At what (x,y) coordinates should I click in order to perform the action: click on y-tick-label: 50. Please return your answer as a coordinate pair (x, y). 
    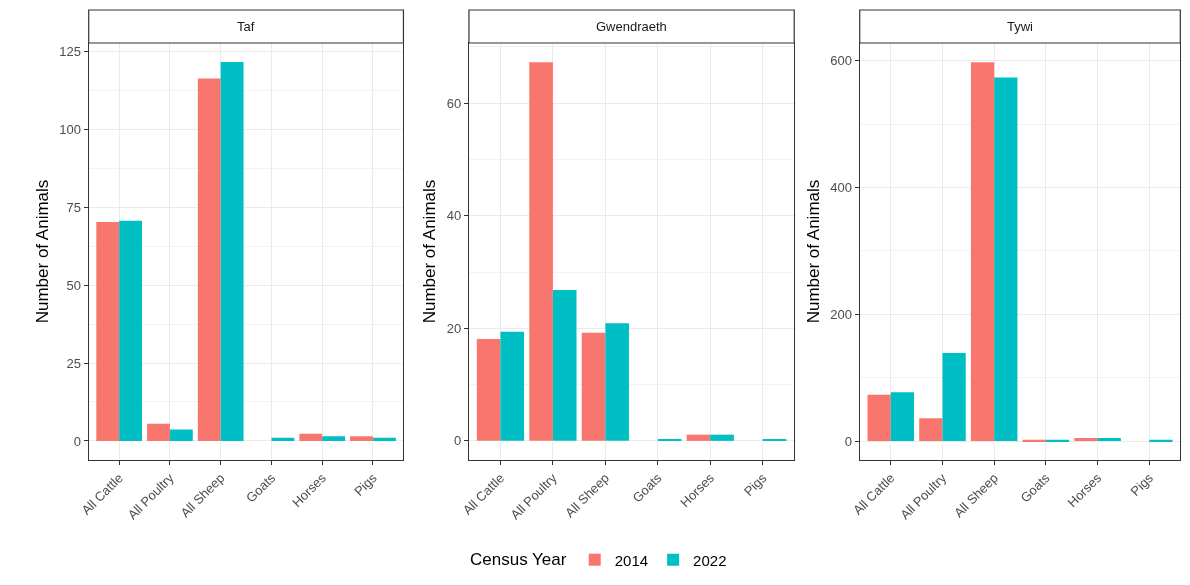
    Looking at the image, I should click on (74, 285).